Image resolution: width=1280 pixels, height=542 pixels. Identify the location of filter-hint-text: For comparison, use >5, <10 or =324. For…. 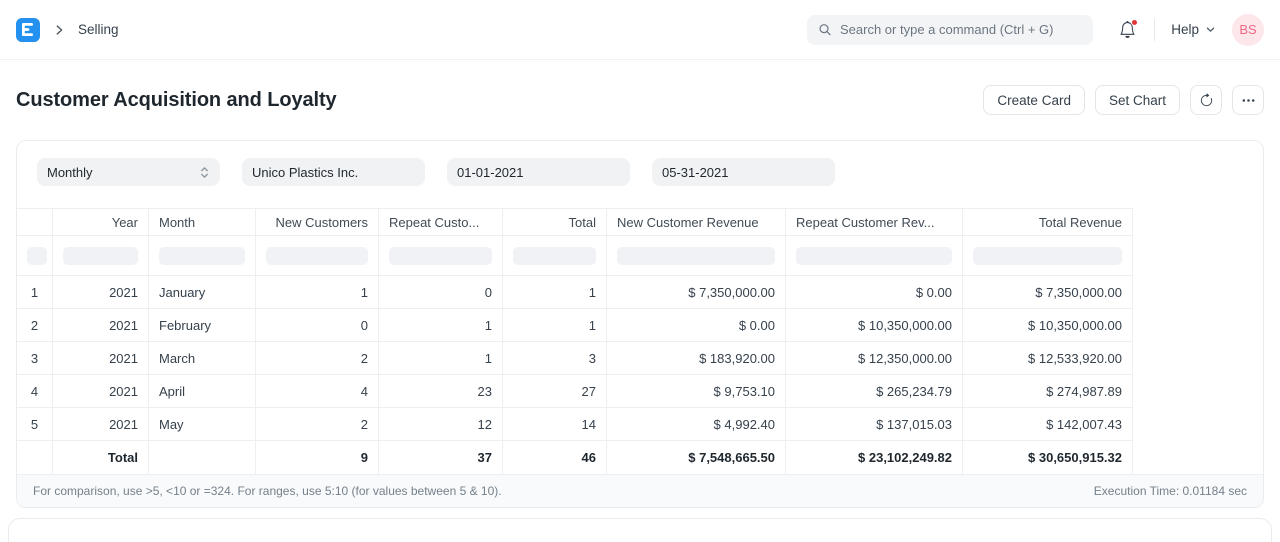
(267, 491).